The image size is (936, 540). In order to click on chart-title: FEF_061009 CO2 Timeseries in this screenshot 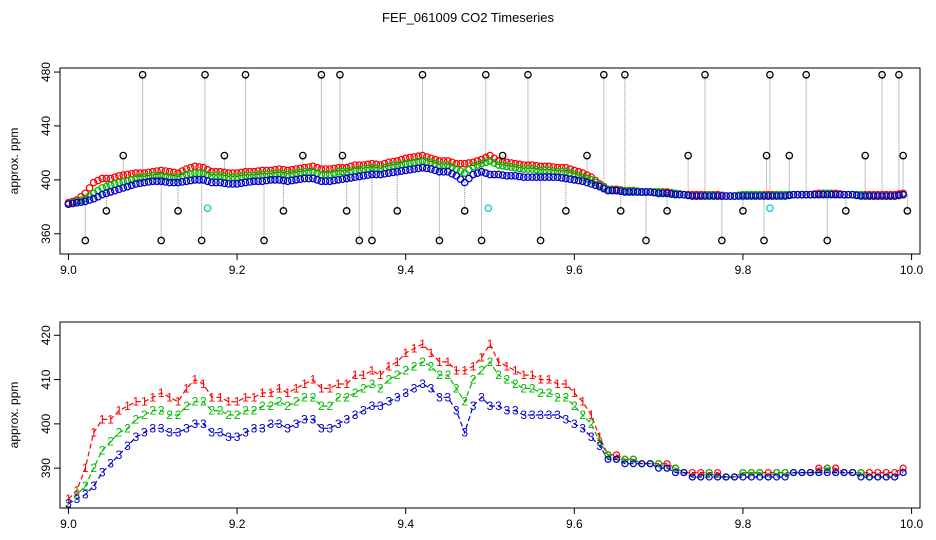, I will do `click(468, 17)`.